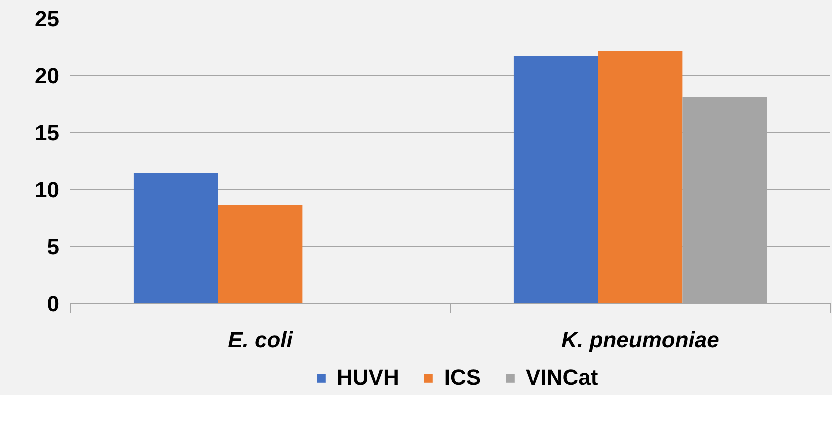 This screenshot has width=837, height=441. I want to click on x-tick-label: K. pneumoniae, so click(641, 340).